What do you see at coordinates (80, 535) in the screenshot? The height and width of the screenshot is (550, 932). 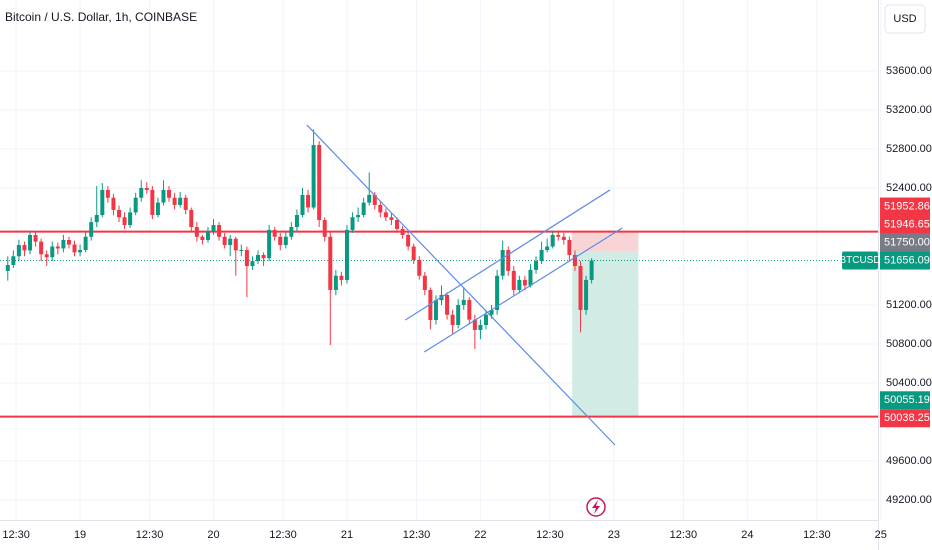 I see `x-tick-label: 19` at bounding box center [80, 535].